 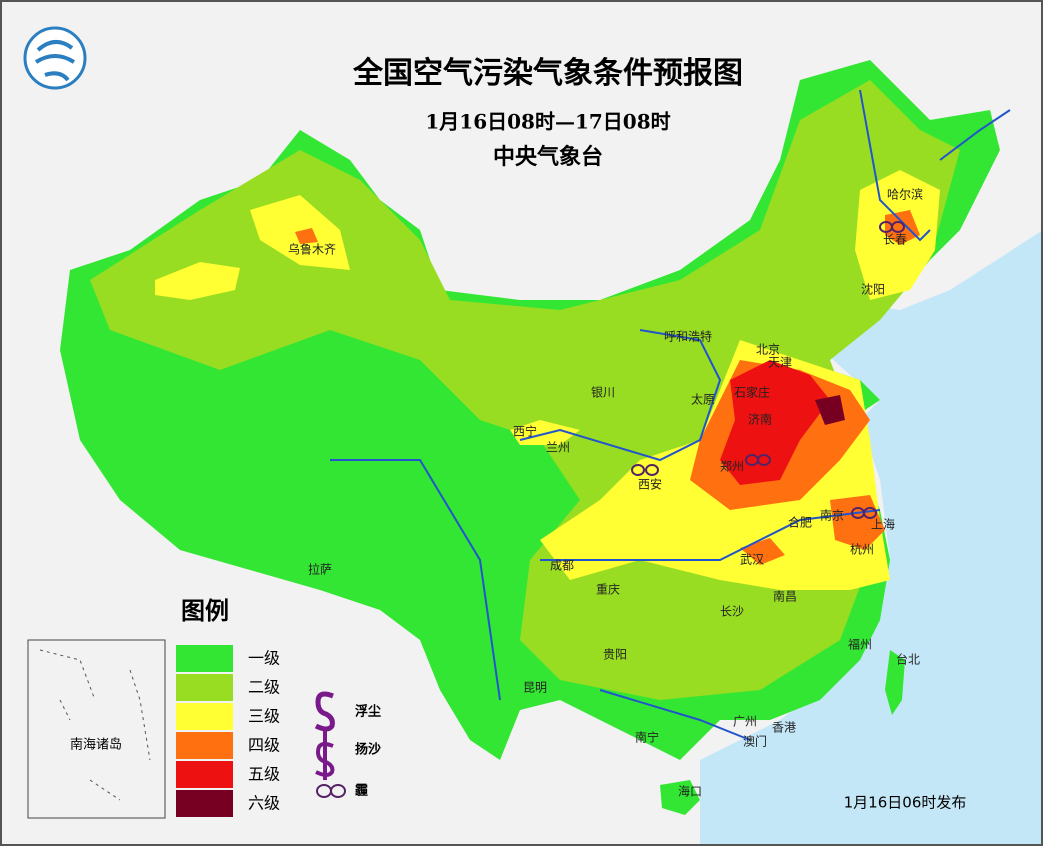 I want to click on city-label: 香港, so click(x=784, y=728).